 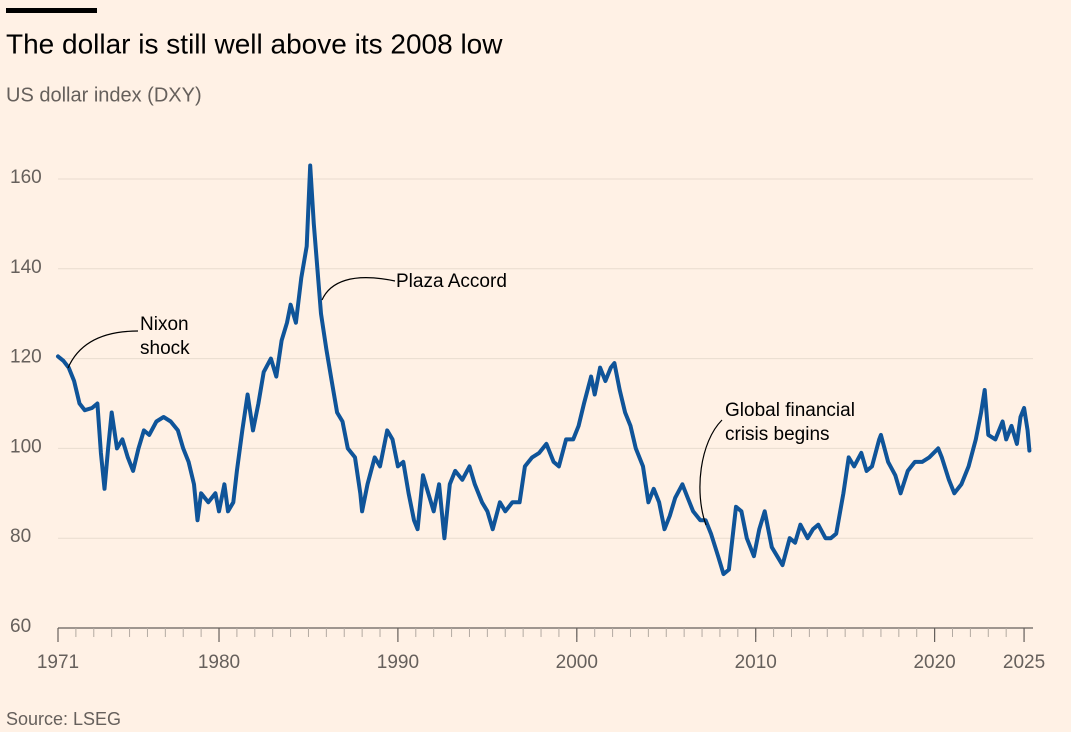 What do you see at coordinates (26, 177) in the screenshot?
I see `y-tick-label: 160` at bounding box center [26, 177].